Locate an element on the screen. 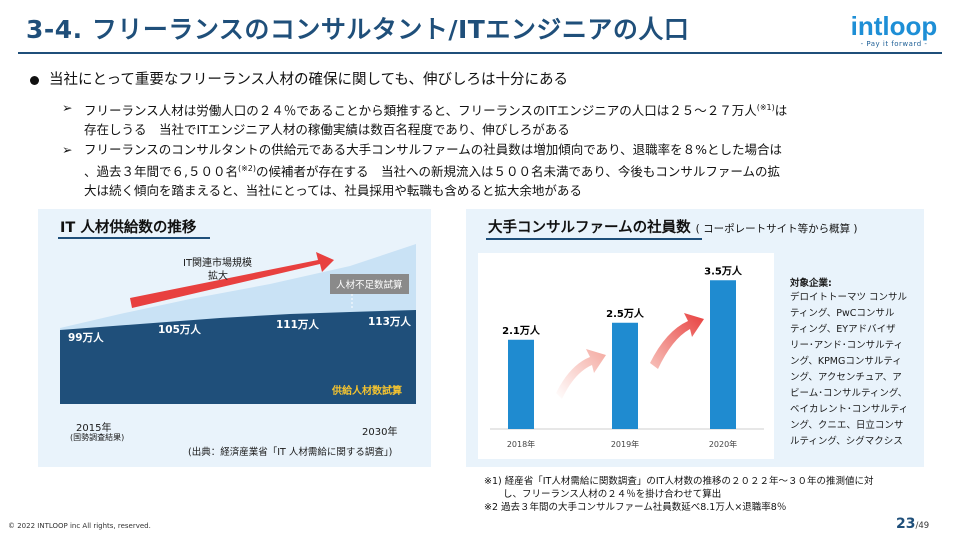  bar-category-label: 2018年 is located at coordinates (521, 444).